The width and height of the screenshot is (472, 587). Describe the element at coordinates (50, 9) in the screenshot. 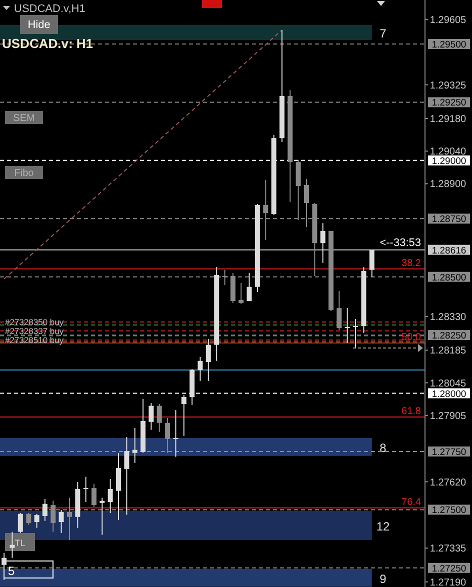

I see `annotation: USDCAD.v,H1` at that location.